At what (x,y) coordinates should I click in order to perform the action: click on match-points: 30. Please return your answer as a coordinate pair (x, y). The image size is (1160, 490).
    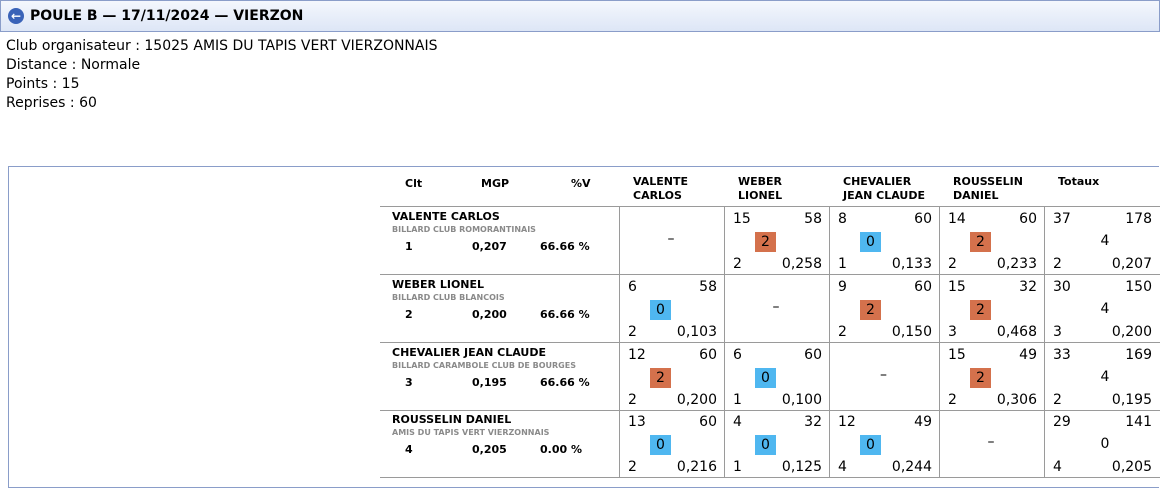
    Looking at the image, I should click on (1062, 287).